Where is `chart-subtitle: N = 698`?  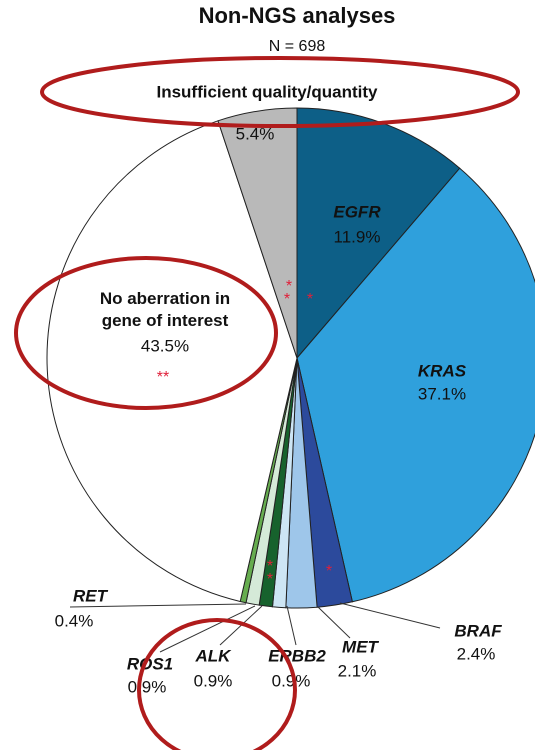 chart-subtitle: N = 698 is located at coordinates (297, 46).